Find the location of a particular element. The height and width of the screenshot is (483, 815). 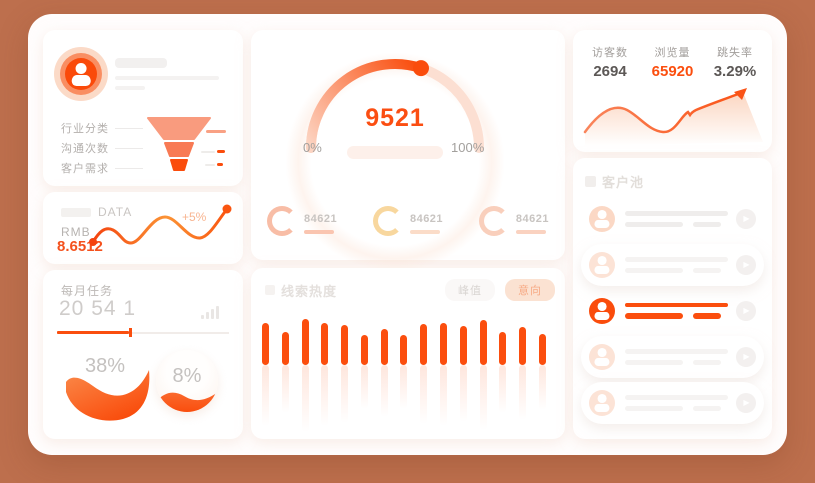

gauge-max-label: 100% is located at coordinates (468, 147).